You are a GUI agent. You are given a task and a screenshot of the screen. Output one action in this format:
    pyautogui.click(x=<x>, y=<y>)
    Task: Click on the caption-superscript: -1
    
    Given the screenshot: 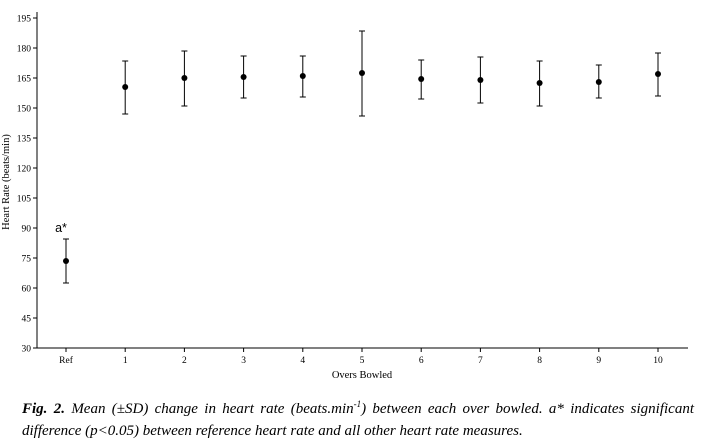 What is the action you would take?
    pyautogui.click(x=357, y=404)
    